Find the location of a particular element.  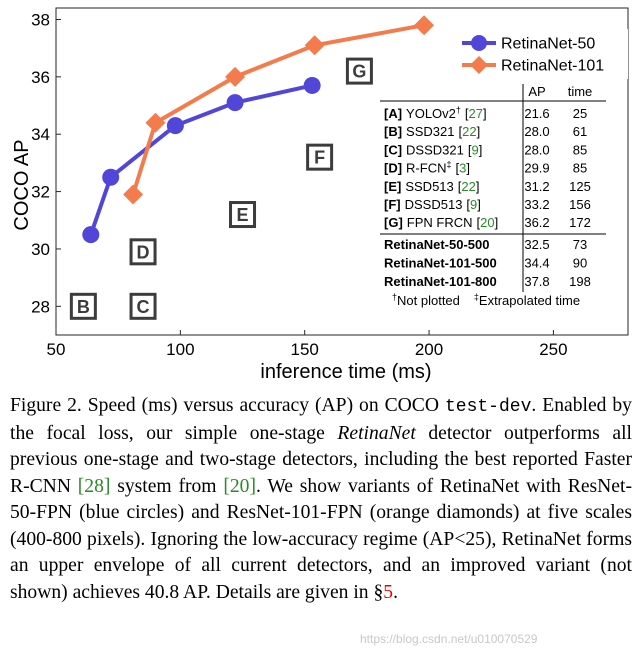

x-tick-label: 200 is located at coordinates (429, 349).